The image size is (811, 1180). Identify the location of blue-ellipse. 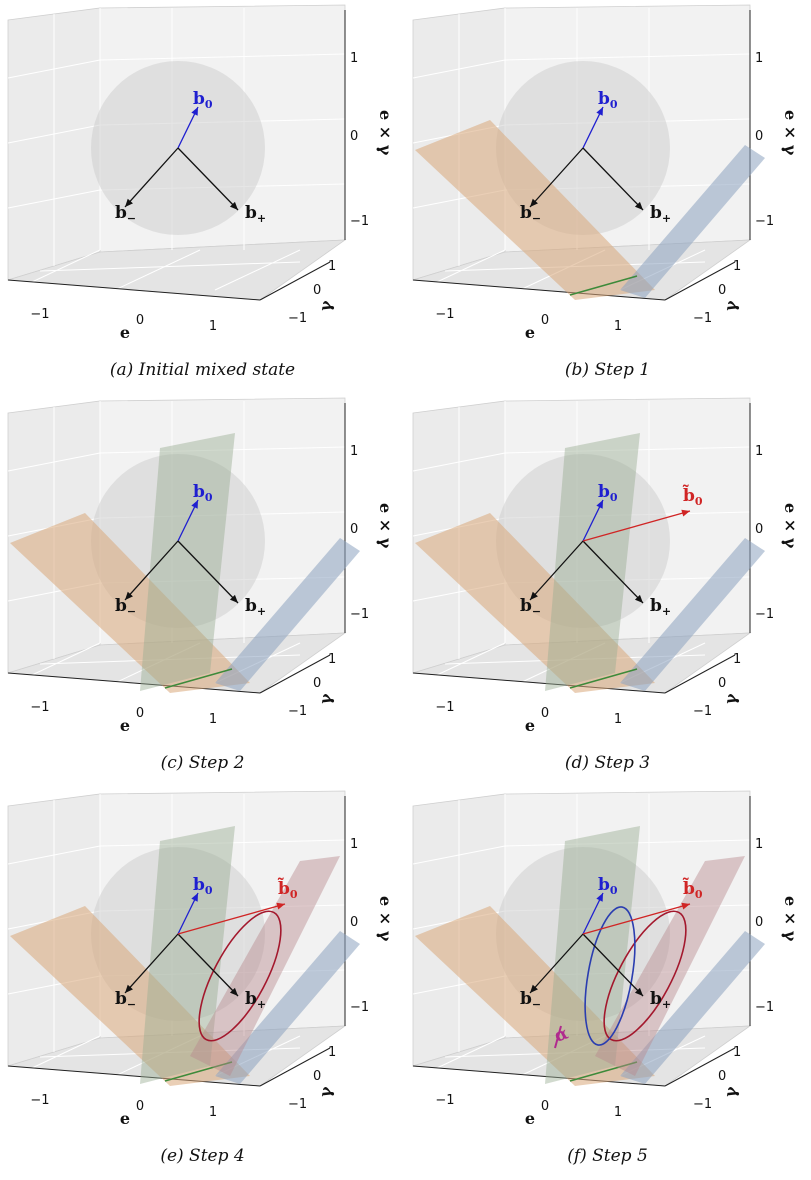
(610, 976).